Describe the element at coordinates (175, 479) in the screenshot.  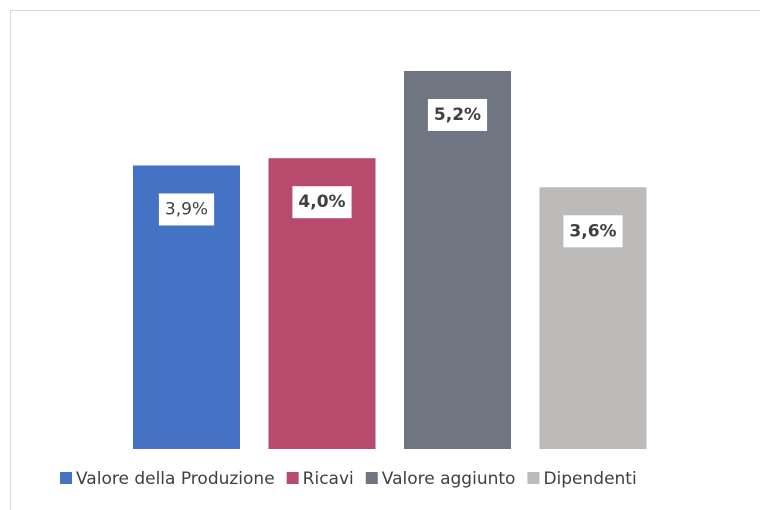
I see `legend-label: Valore della Produzione` at that location.